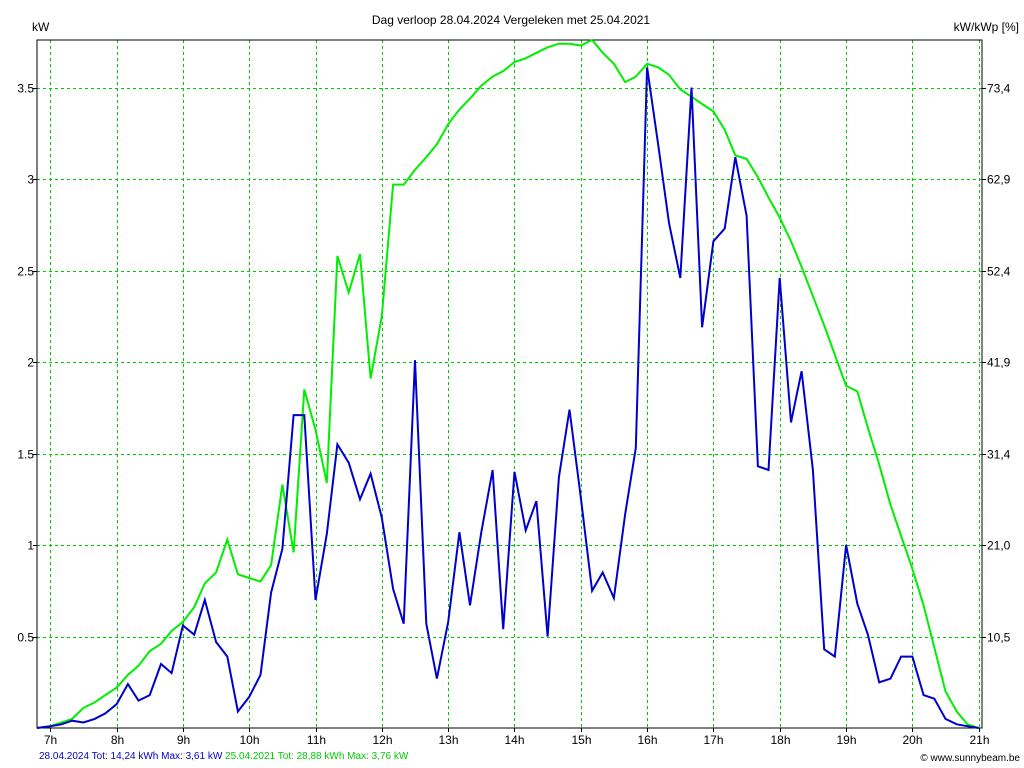 This screenshot has height=768, width=1024. What do you see at coordinates (30, 546) in the screenshot?
I see `y-left-tick-label: 1` at bounding box center [30, 546].